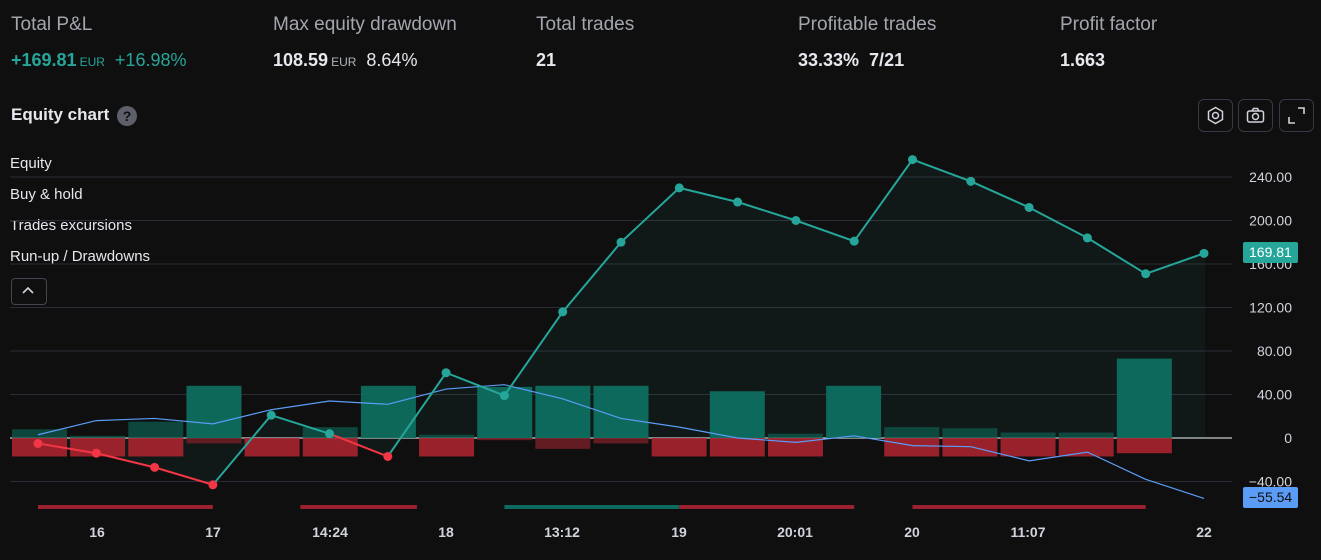 The width and height of the screenshot is (1321, 560). What do you see at coordinates (867, 24) in the screenshot?
I see `profitable-trades-label: Profitable trades` at bounding box center [867, 24].